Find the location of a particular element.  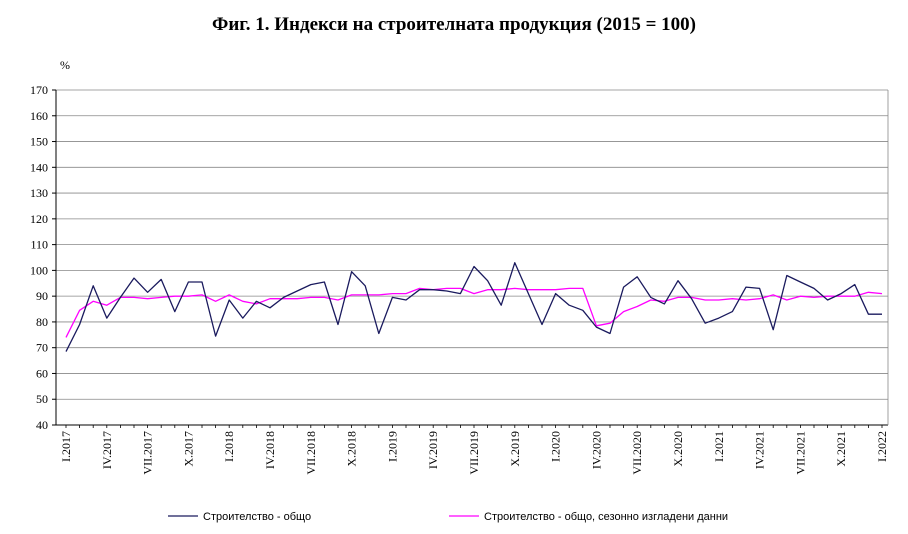

y-tick-label: 170 is located at coordinates (39, 90).